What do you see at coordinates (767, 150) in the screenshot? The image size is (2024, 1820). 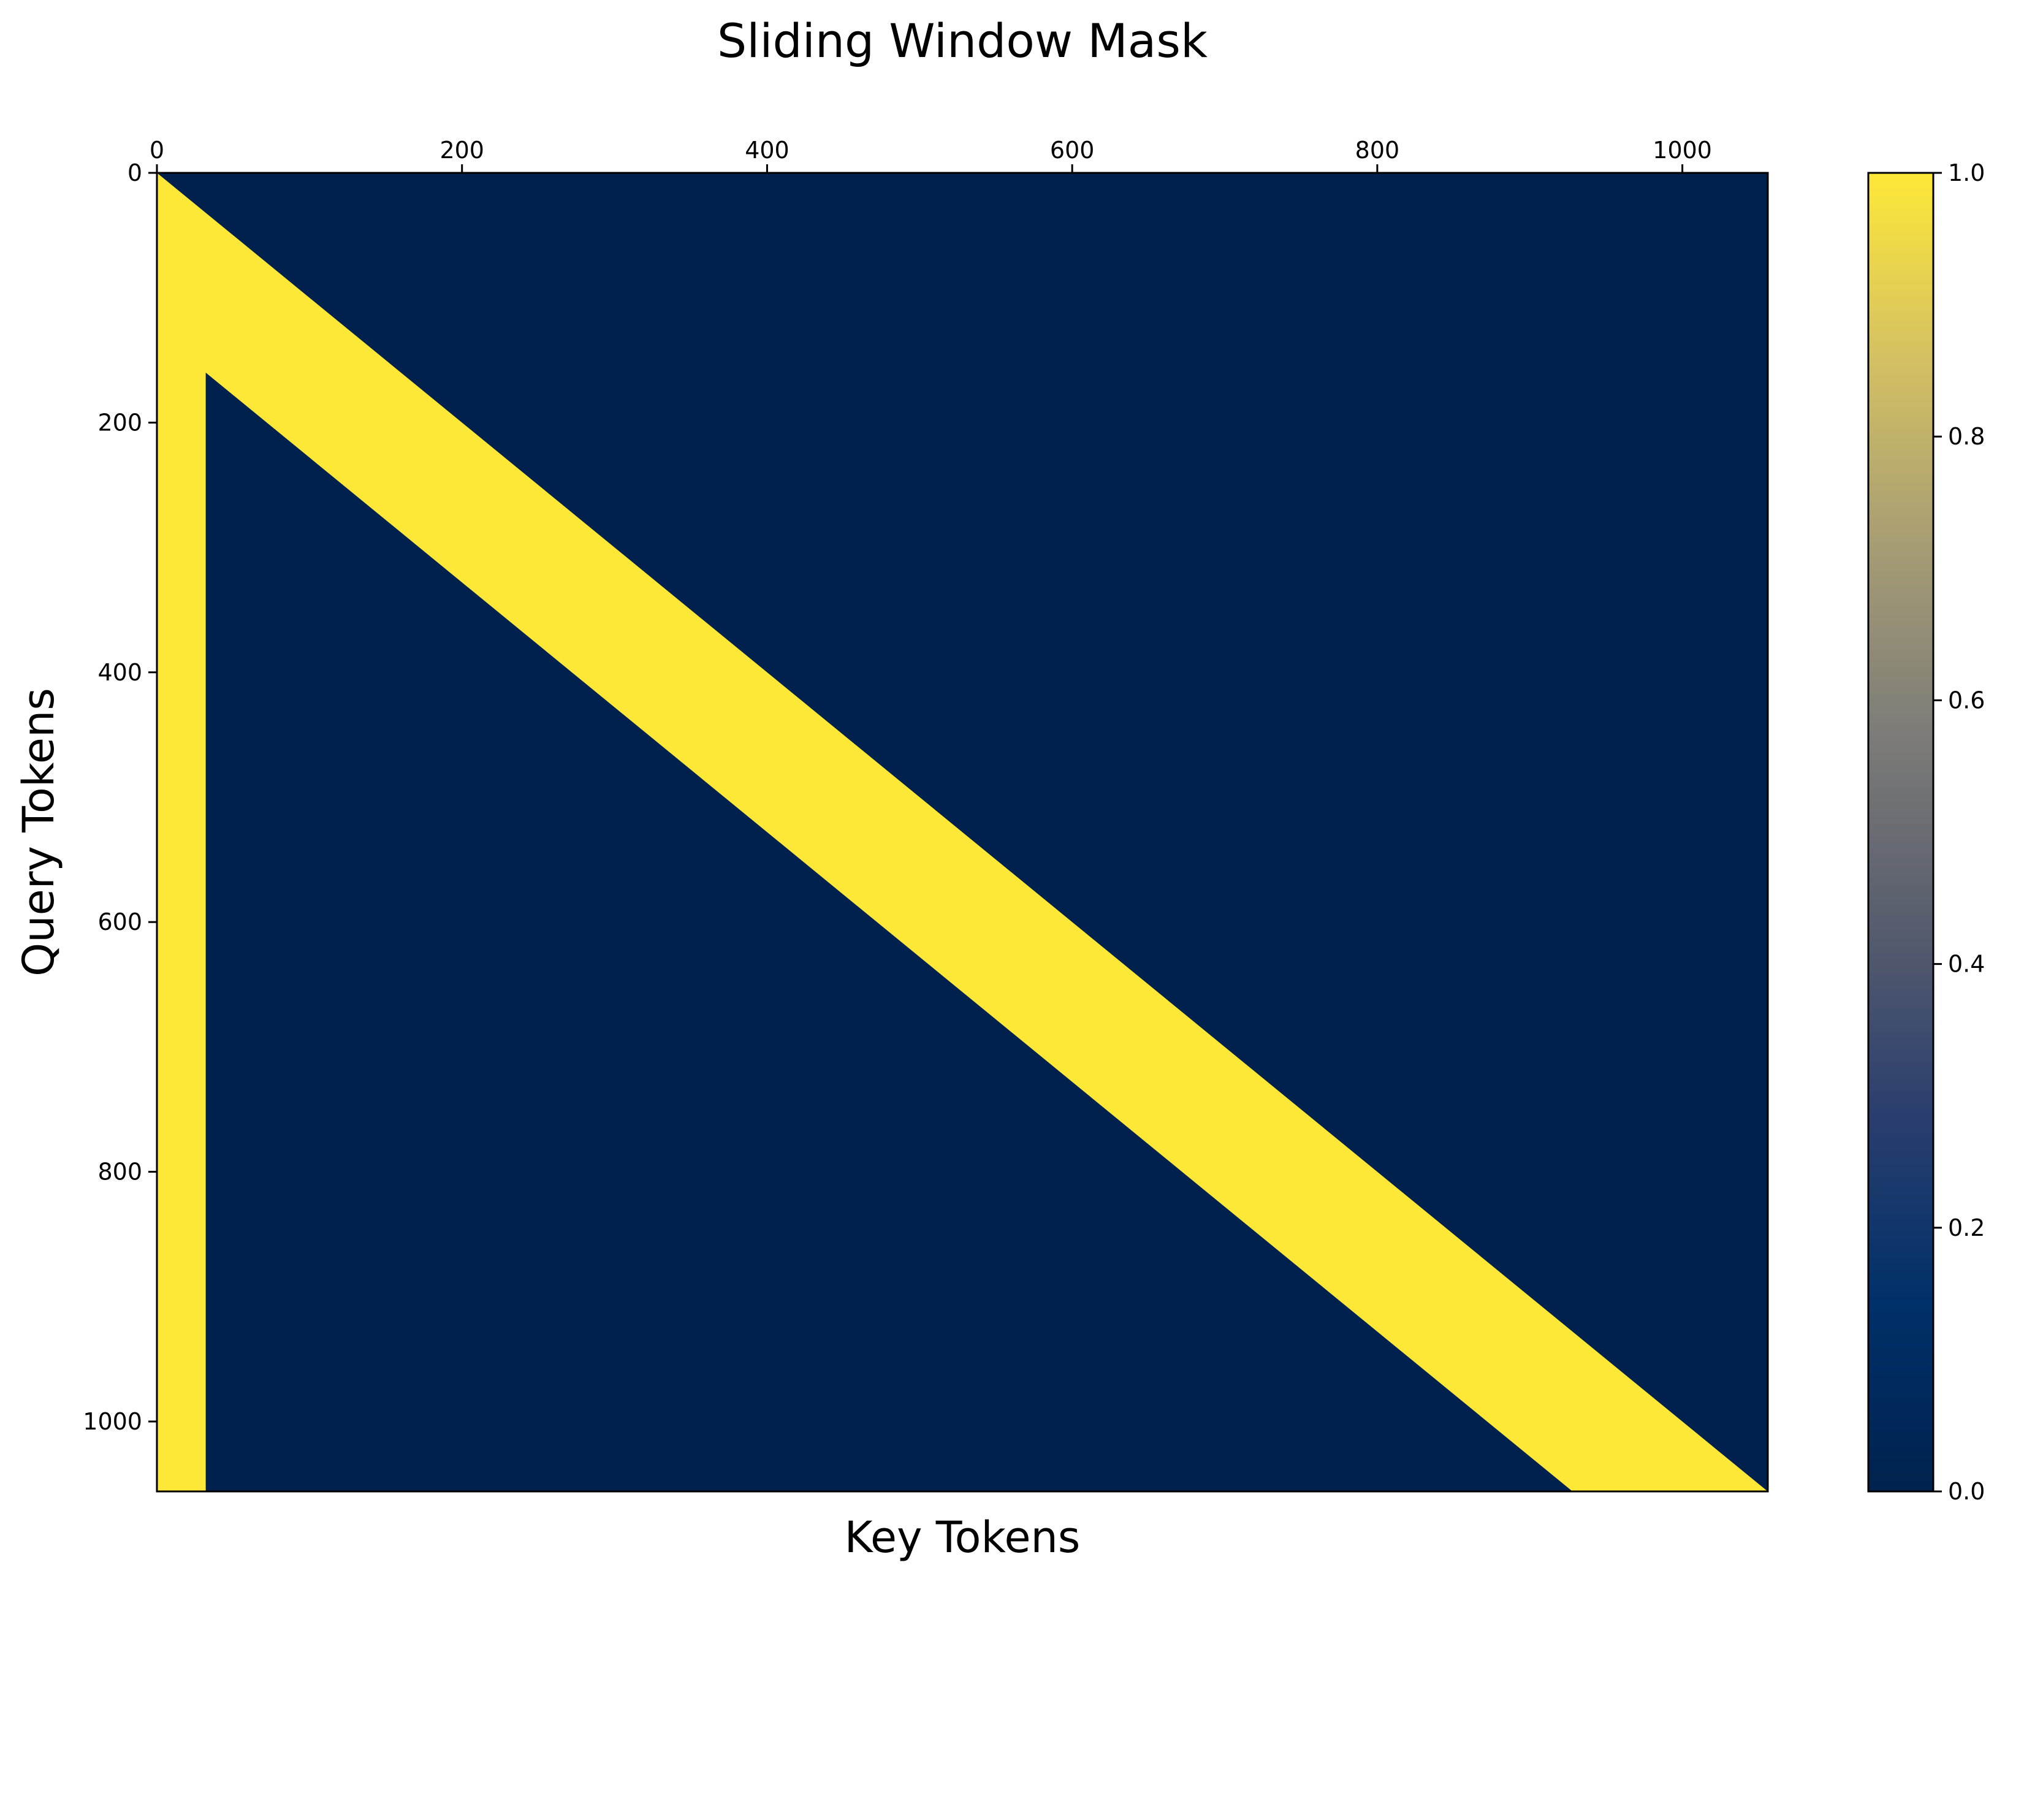 I see `x-tick-label: 400` at bounding box center [767, 150].